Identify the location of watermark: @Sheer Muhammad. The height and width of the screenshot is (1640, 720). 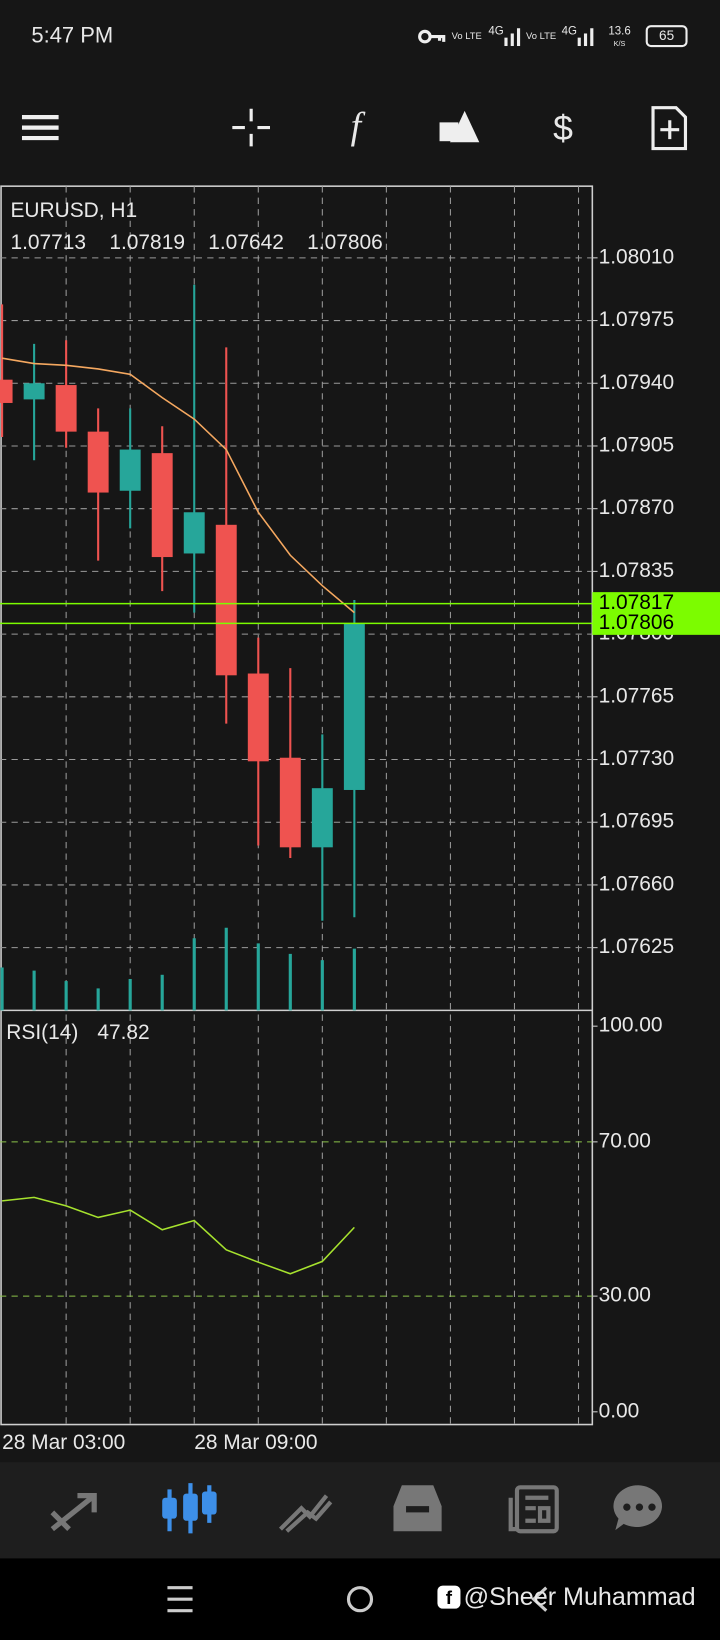
(580, 1597).